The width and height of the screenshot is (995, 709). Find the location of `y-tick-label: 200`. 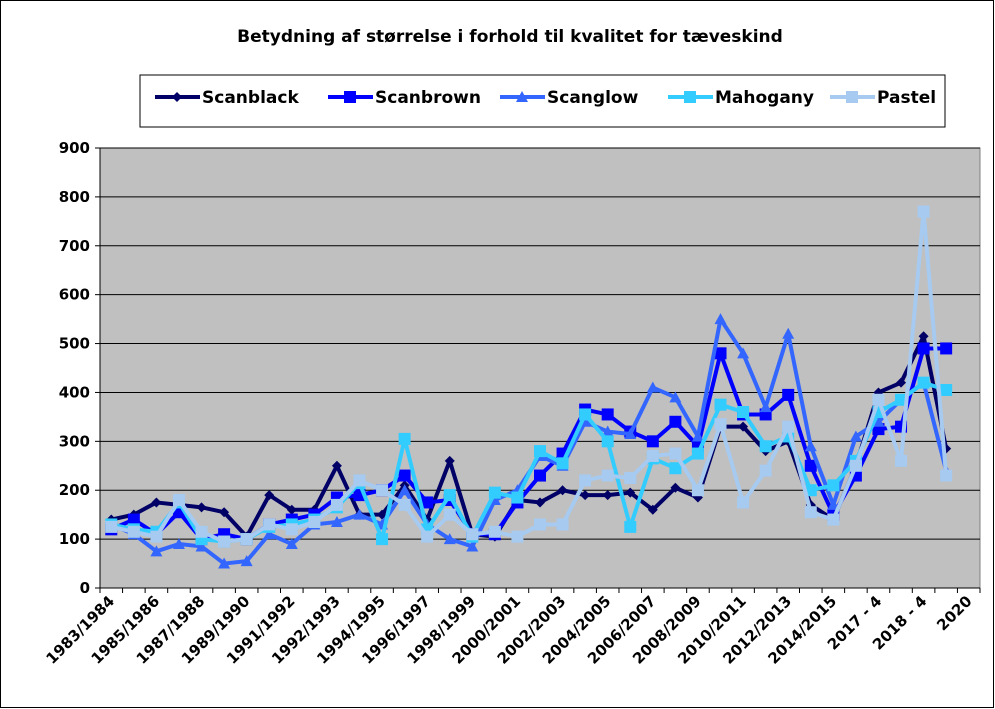

y-tick-label: 200 is located at coordinates (74, 490).